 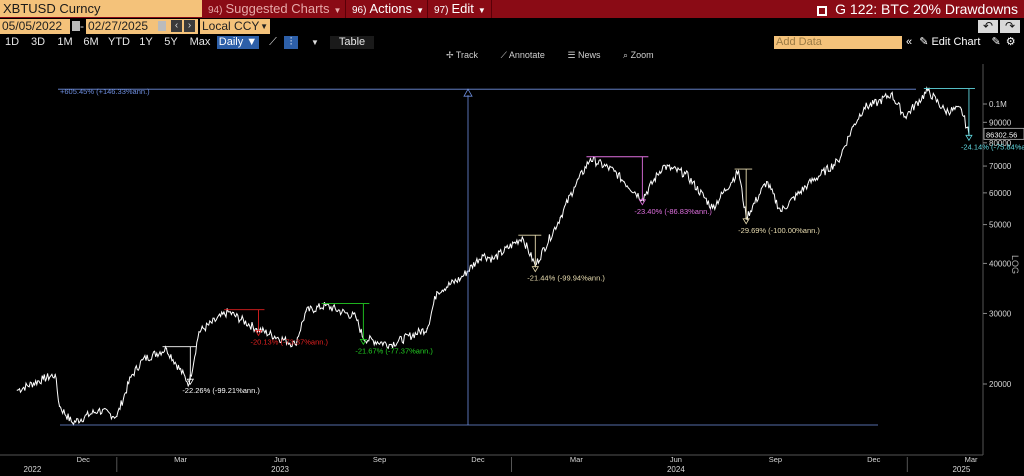 I want to click on actions-menu: 96) Actions ▼, so click(x=388, y=9).